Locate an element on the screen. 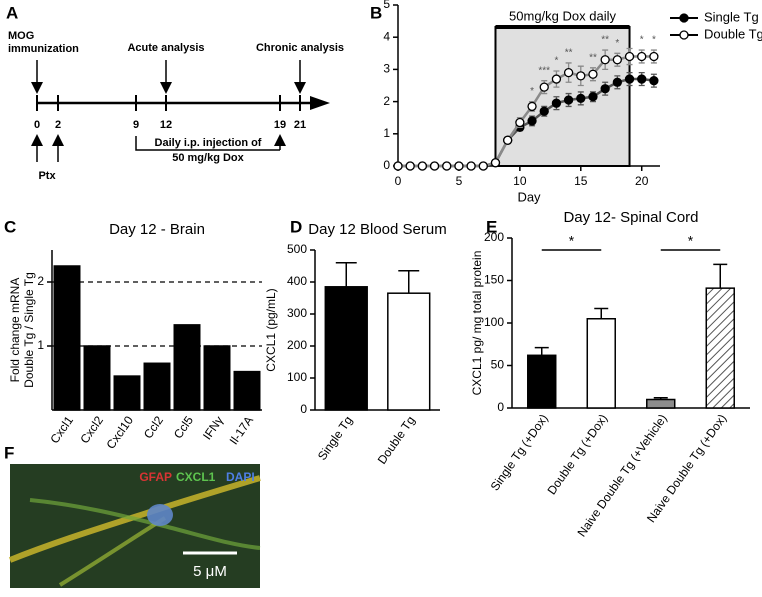  arrow-head is located at coordinates (320, 103).